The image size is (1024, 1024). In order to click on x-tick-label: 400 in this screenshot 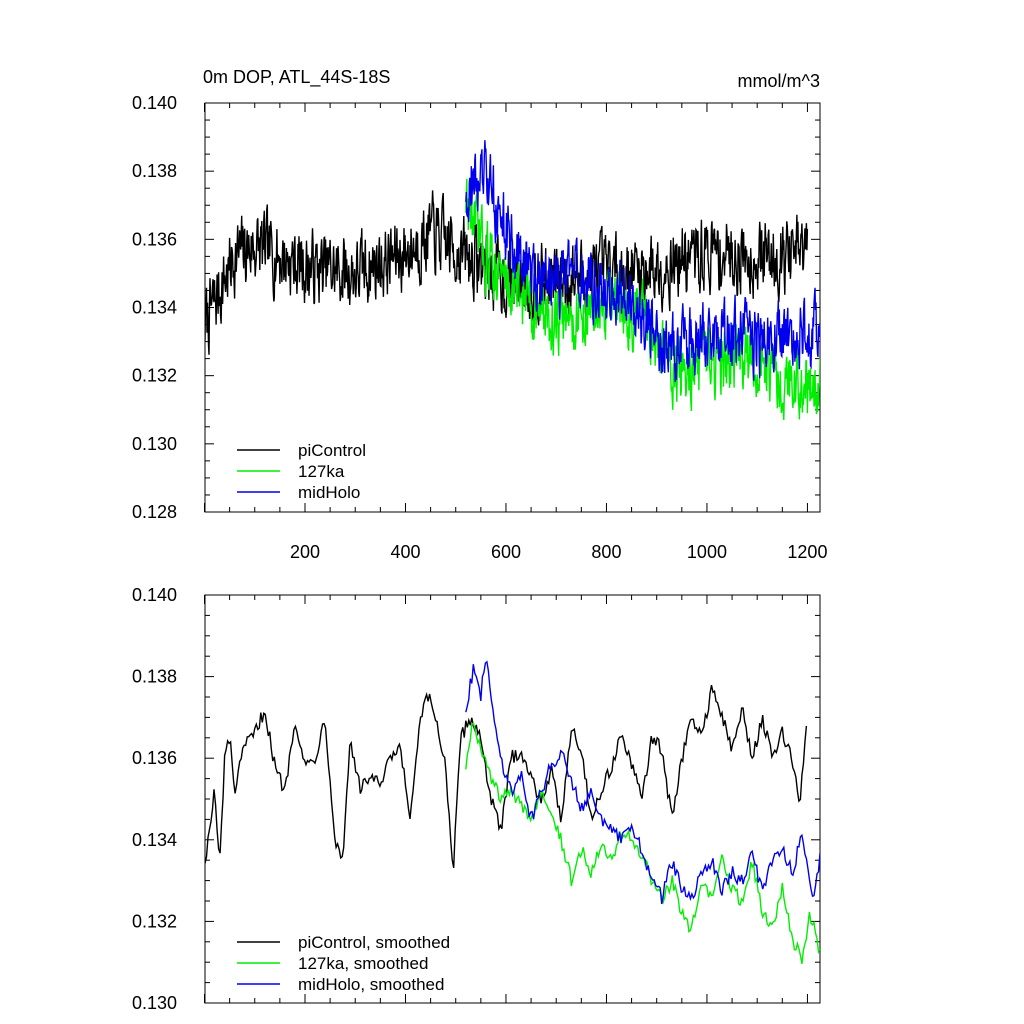, I will do `click(405, 552)`.